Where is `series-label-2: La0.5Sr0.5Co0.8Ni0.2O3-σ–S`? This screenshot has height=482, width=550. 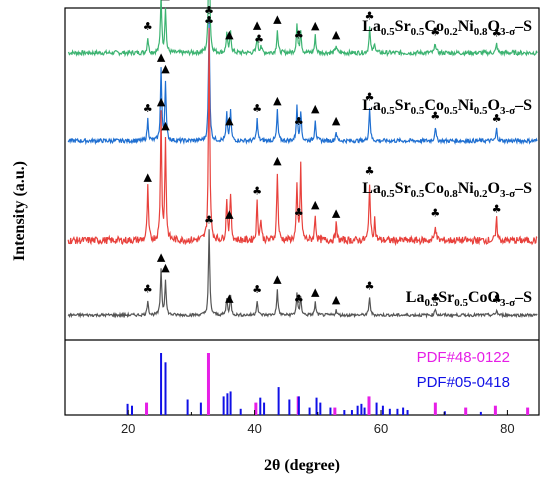
series-label-2: La0.5Sr0.5Co0.8Ni0.2O3-σ–S is located at coordinates (447, 190).